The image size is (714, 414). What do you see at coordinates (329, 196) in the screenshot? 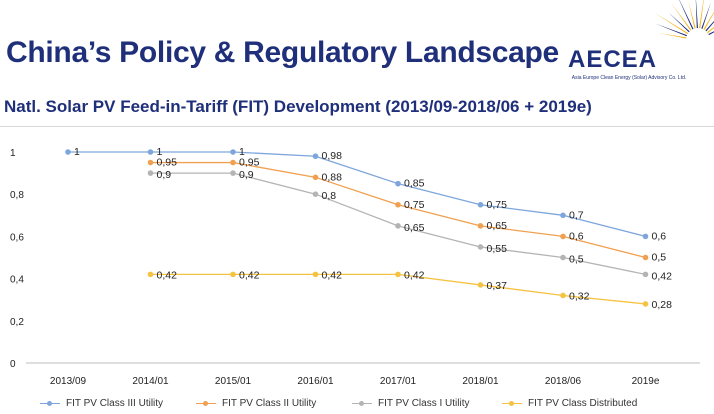
I see `data-label: 0,8` at bounding box center [329, 196].